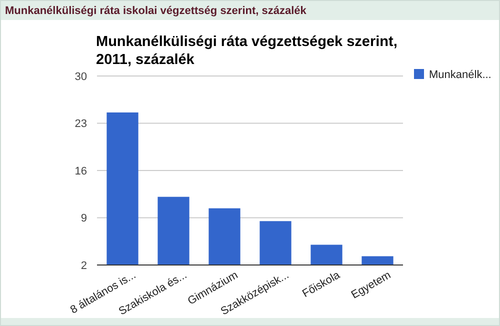 The height and width of the screenshot is (326, 500). What do you see at coordinates (83, 218) in the screenshot?
I see `y-tick-label: 9` at bounding box center [83, 218].